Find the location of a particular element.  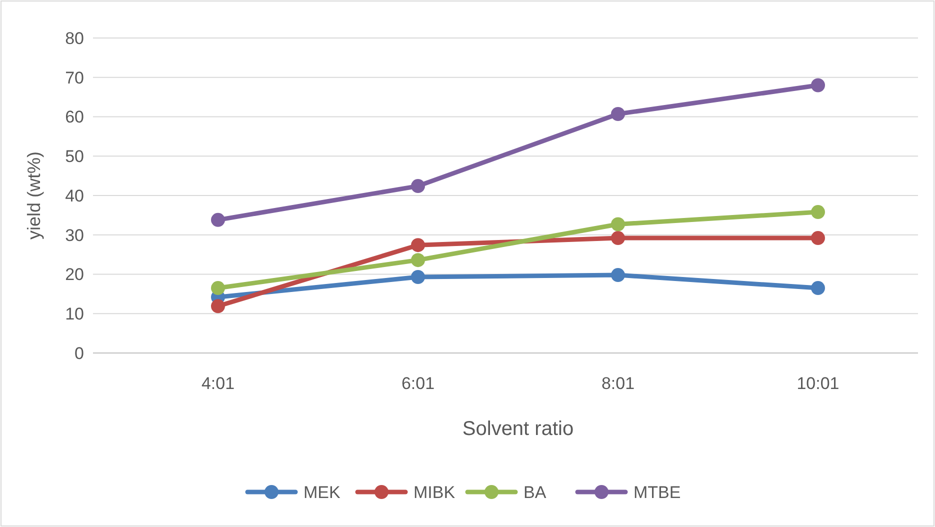

x-axis-title: Solvent ratio is located at coordinates (518, 429).